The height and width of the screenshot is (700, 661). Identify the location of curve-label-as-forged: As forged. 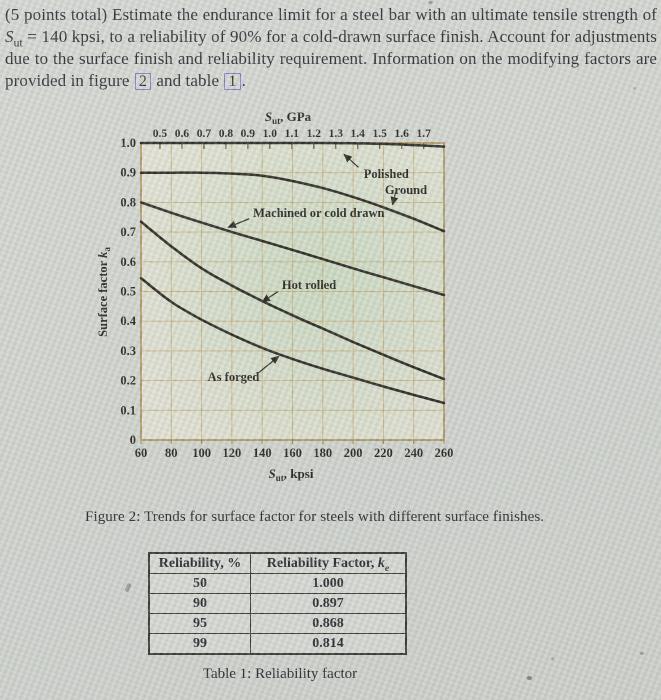
(234, 377).